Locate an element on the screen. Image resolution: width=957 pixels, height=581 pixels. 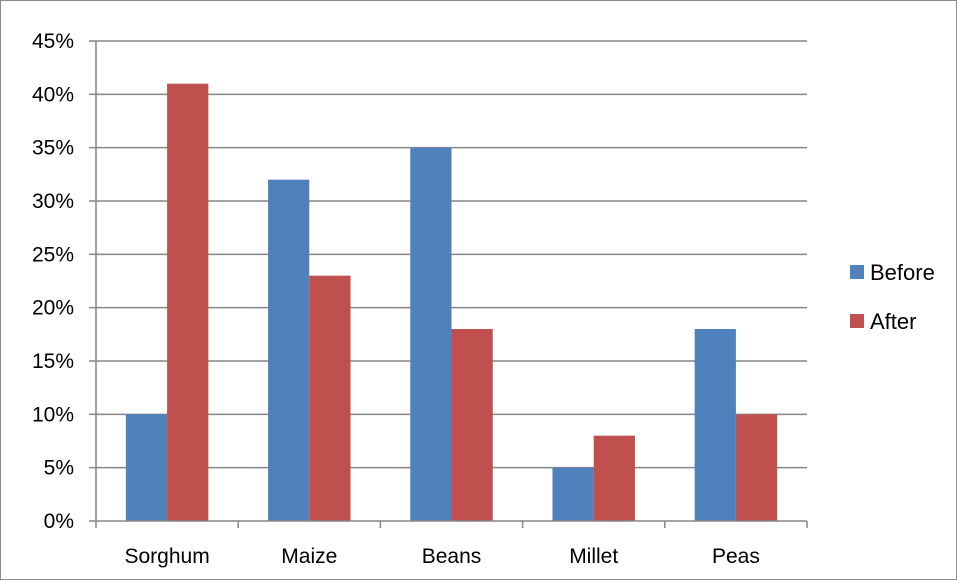
x-axis-tick-labels: Sorghum Maize Beans Millet Peas is located at coordinates (441, 556).